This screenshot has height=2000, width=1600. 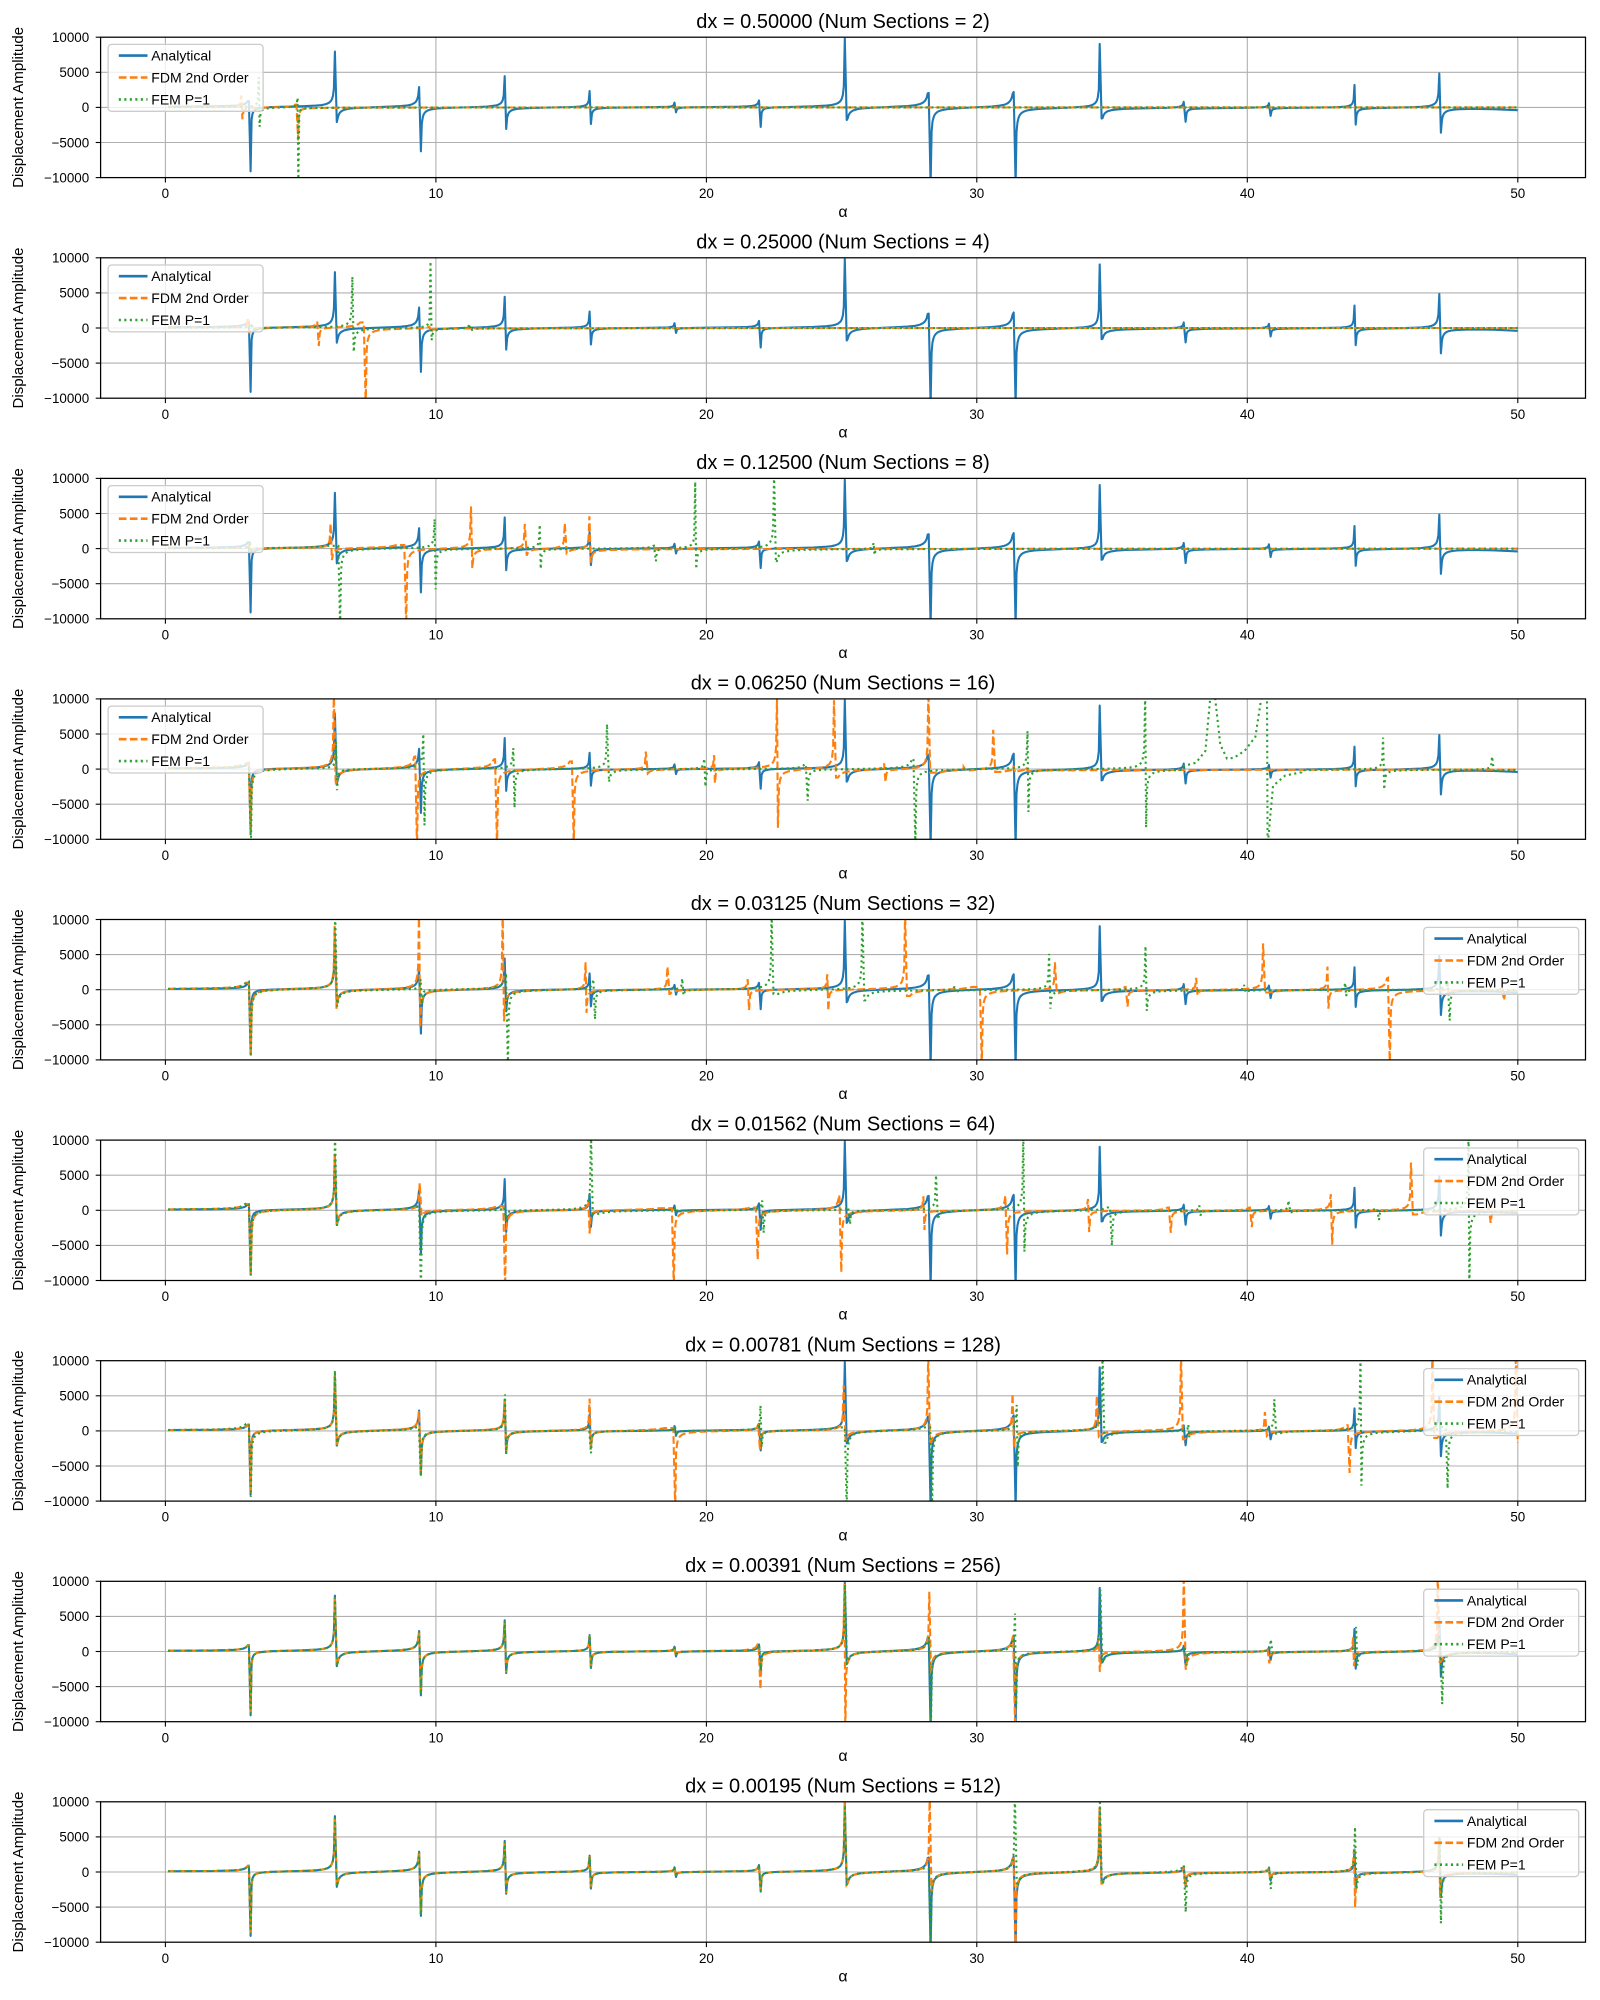 What do you see at coordinates (843, 1345) in the screenshot?
I see `svg-text:dx = 0.00781 (Num Sections = 1: dx = 0.00781 (Num Sections = 128)` at bounding box center [843, 1345].